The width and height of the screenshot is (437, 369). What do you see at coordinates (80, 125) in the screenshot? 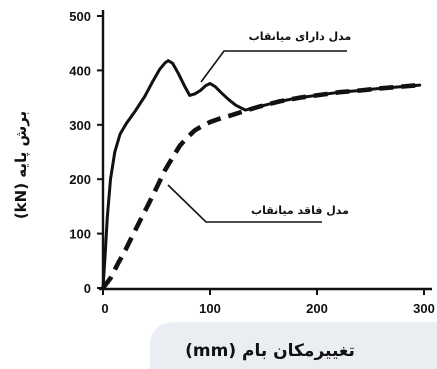
I see `y-tick-label-300: 300` at bounding box center [80, 125].